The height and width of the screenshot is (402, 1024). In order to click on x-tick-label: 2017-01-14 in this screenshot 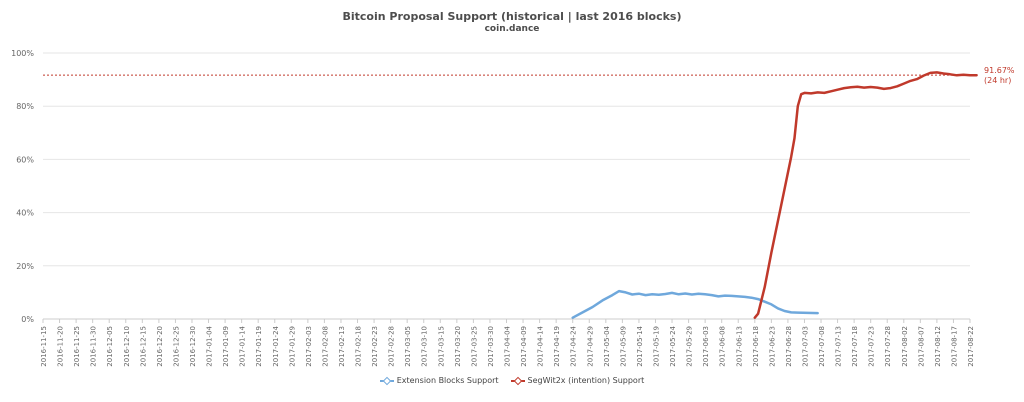, I will do `click(243, 345)`.